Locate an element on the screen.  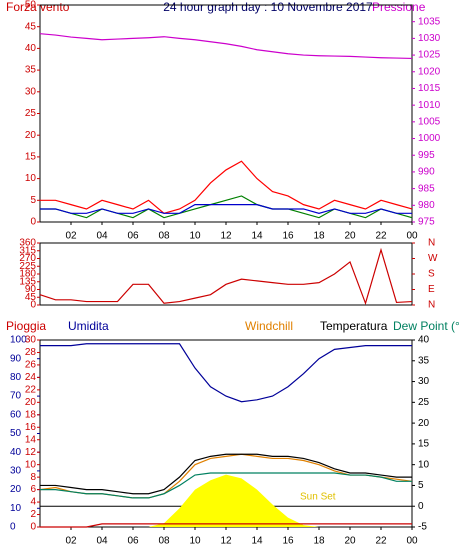
y3-tick-label: 10 is located at coordinates (31, 464).